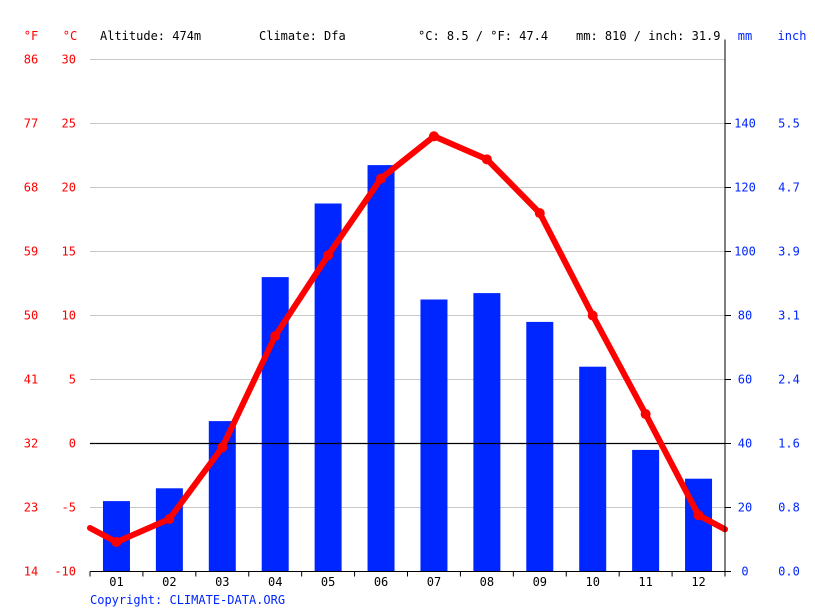 This screenshot has width=815, height=611. I want to click on mm-tick-label: 80, so click(745, 316).